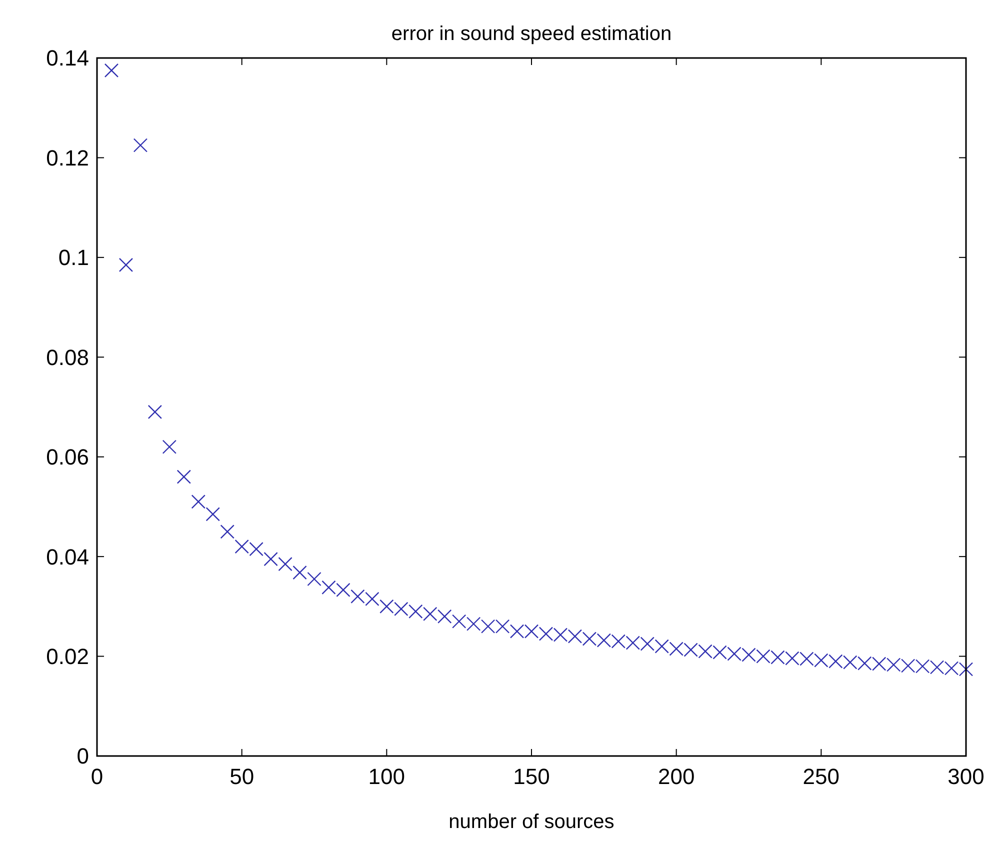 This screenshot has width=992, height=850. What do you see at coordinates (531, 776) in the screenshot?
I see `x-tick-label: 150` at bounding box center [531, 776].